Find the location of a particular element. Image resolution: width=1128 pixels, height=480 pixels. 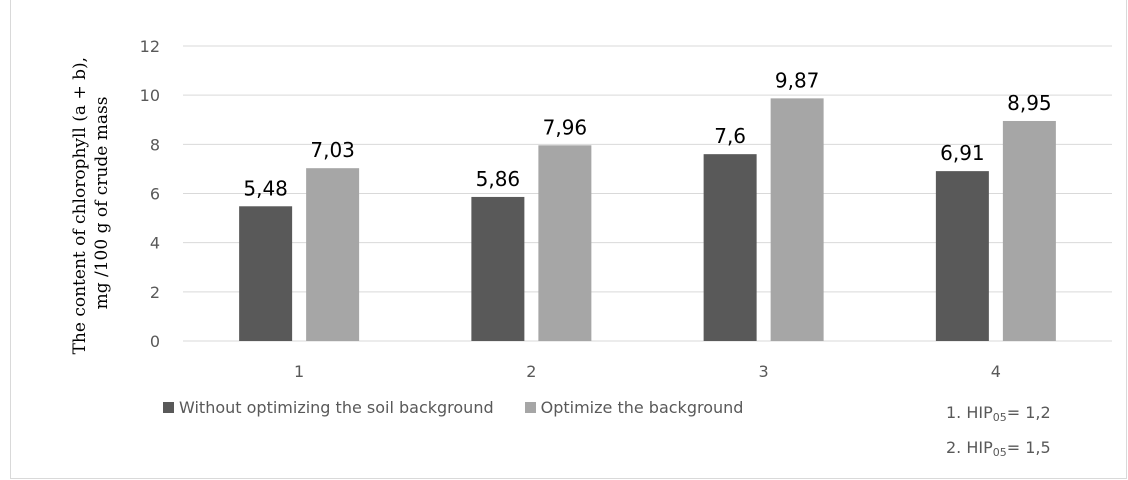

y-tick-label-3: 6 is located at coordinates (155, 194).